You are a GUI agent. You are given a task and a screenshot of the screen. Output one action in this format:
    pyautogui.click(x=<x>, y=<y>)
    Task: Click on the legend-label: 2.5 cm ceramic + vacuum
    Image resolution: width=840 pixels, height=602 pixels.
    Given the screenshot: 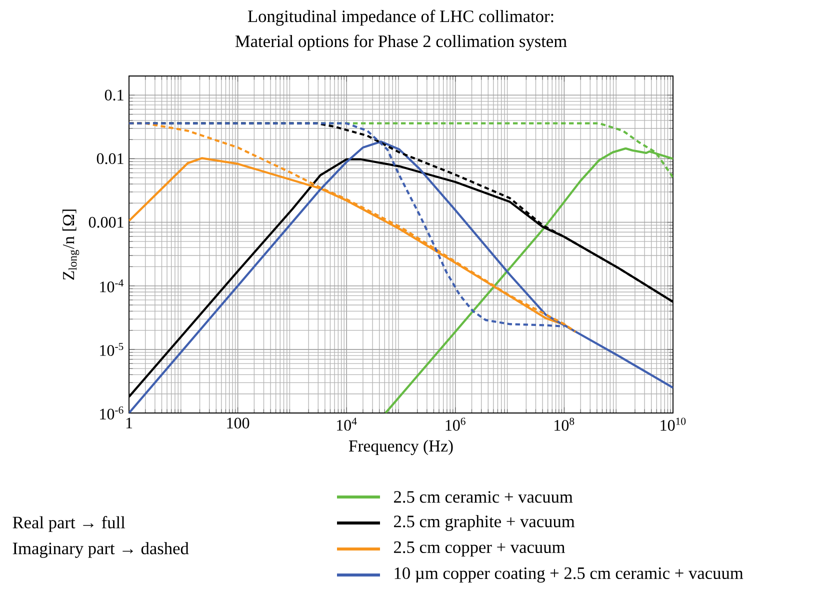 What is the action you would take?
    pyautogui.click(x=483, y=497)
    